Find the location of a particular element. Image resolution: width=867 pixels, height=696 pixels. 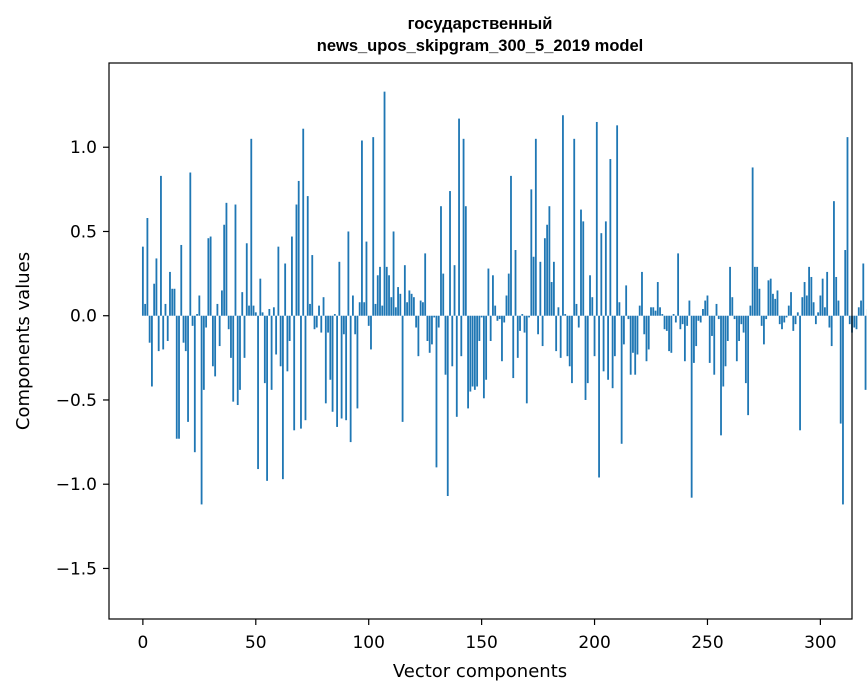

x-tick-label: 50 is located at coordinates (256, 643).